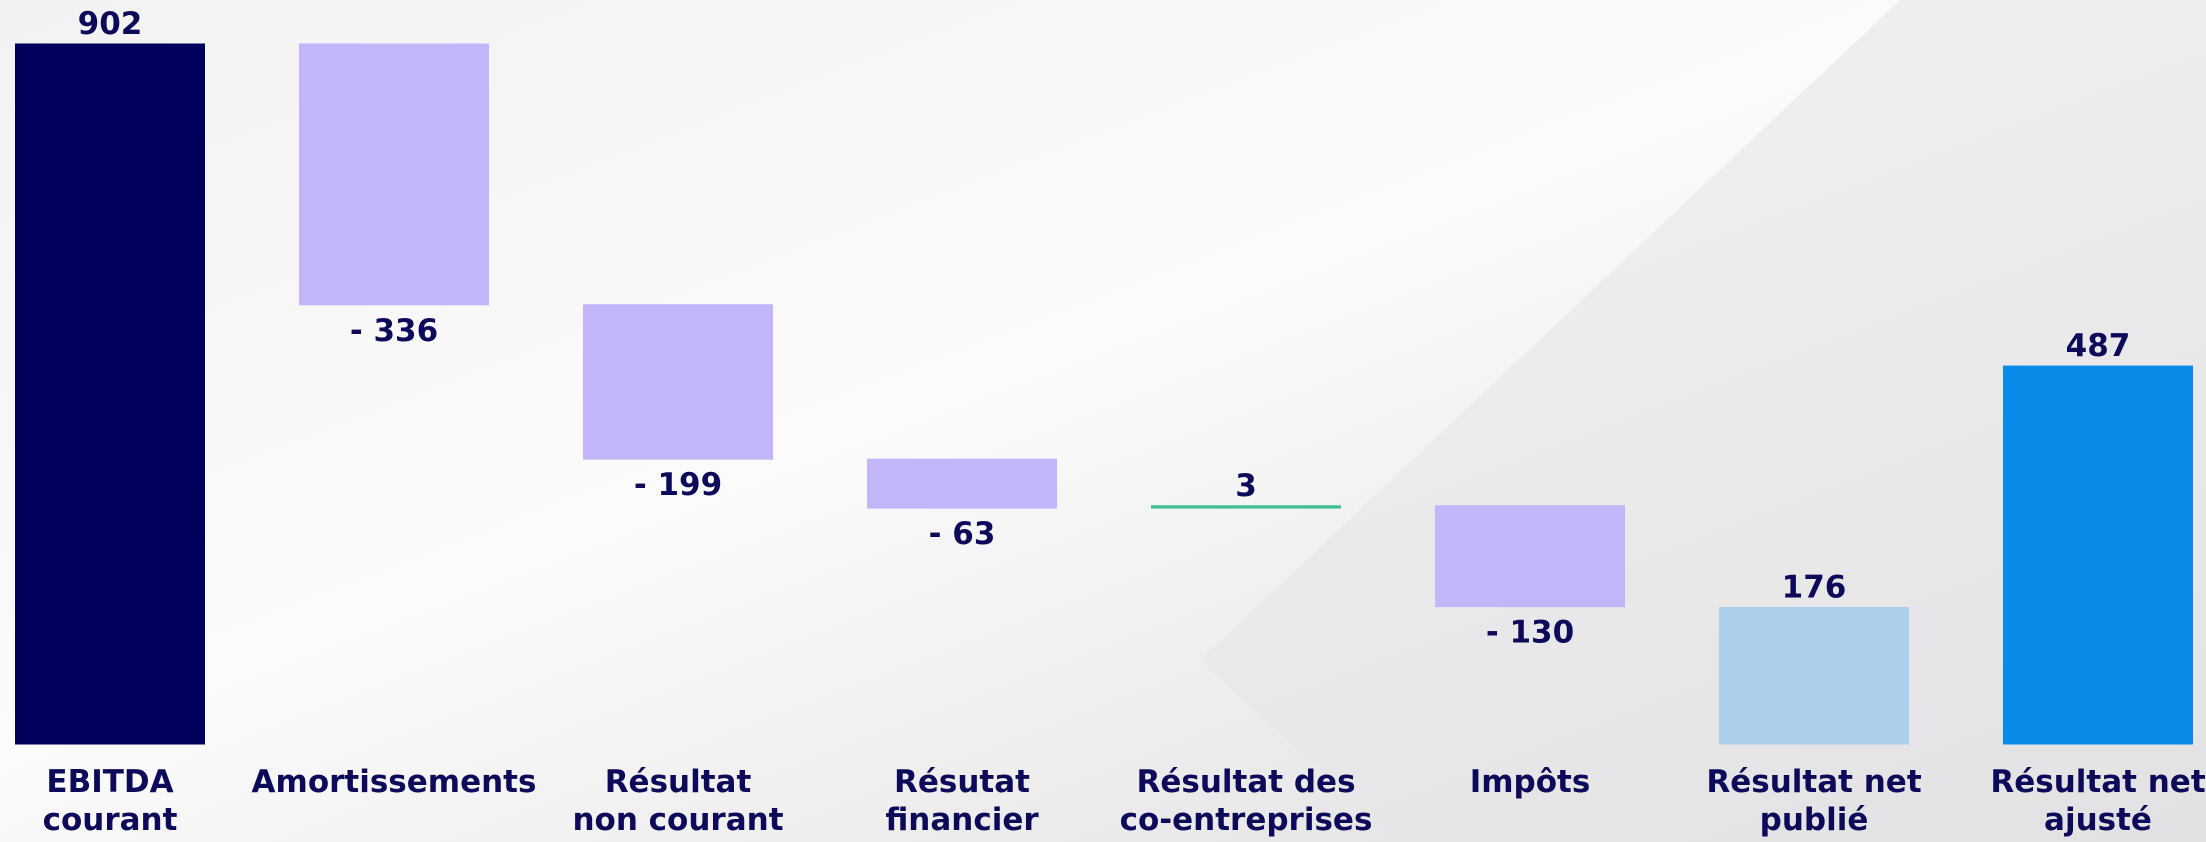 The height and width of the screenshot is (842, 2206). What do you see at coordinates (677, 820) in the screenshot?
I see `category-label: non courant` at bounding box center [677, 820].